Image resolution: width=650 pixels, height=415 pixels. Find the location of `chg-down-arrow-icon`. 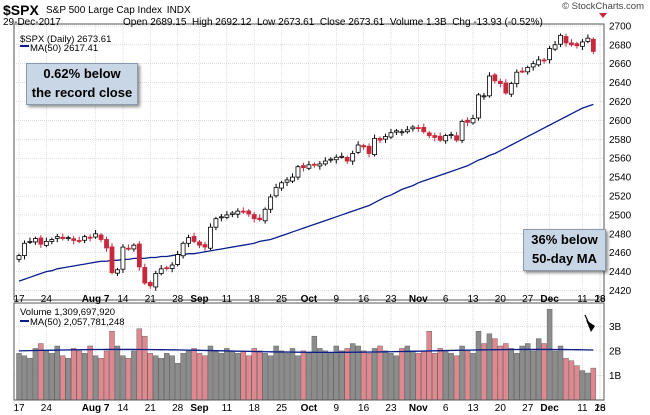

chg-down-arrow-icon is located at coordinates (603, 15).